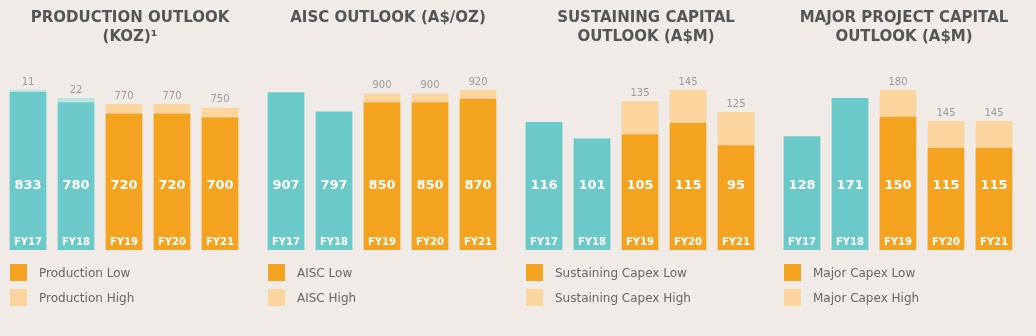  Describe the element at coordinates (478, 81) in the screenshot. I see `total-label: 920` at that location.